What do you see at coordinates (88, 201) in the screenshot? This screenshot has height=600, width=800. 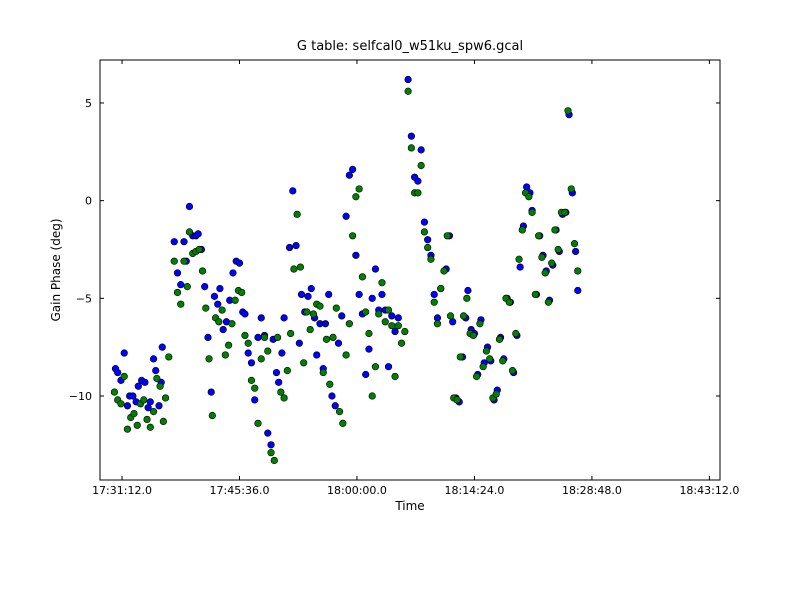 I see `y-tick-label: 0` at bounding box center [88, 201].